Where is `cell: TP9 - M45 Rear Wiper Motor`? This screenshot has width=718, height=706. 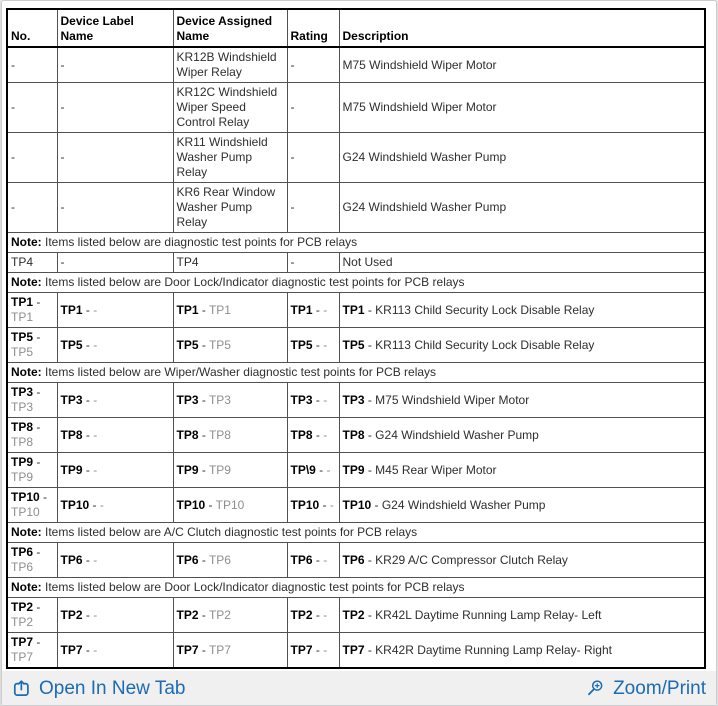
cell: TP9 - M45 Rear Wiper Motor is located at coordinates (522, 470).